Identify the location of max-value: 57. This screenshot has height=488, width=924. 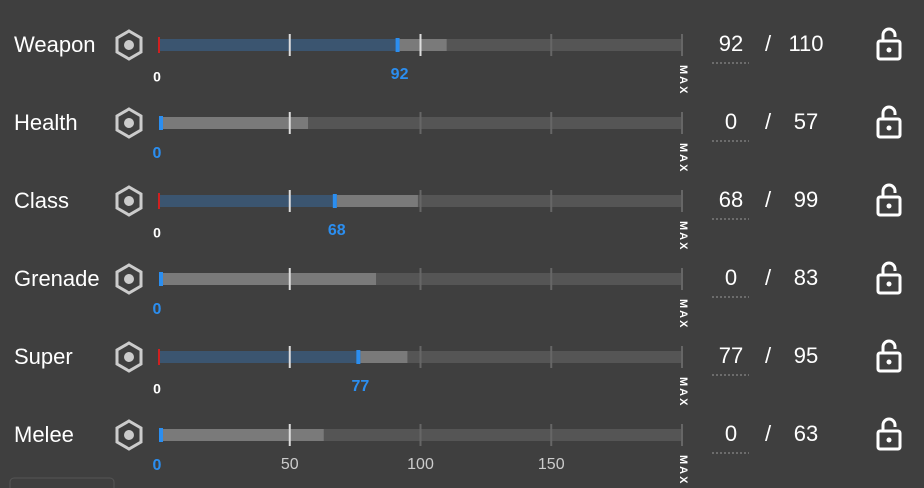
(806, 121).